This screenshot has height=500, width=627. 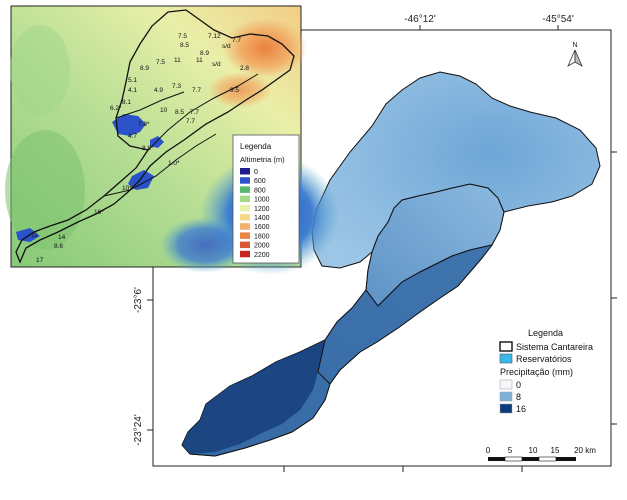 I want to click on scale-label-20-km: 20 km, so click(x=585, y=450).